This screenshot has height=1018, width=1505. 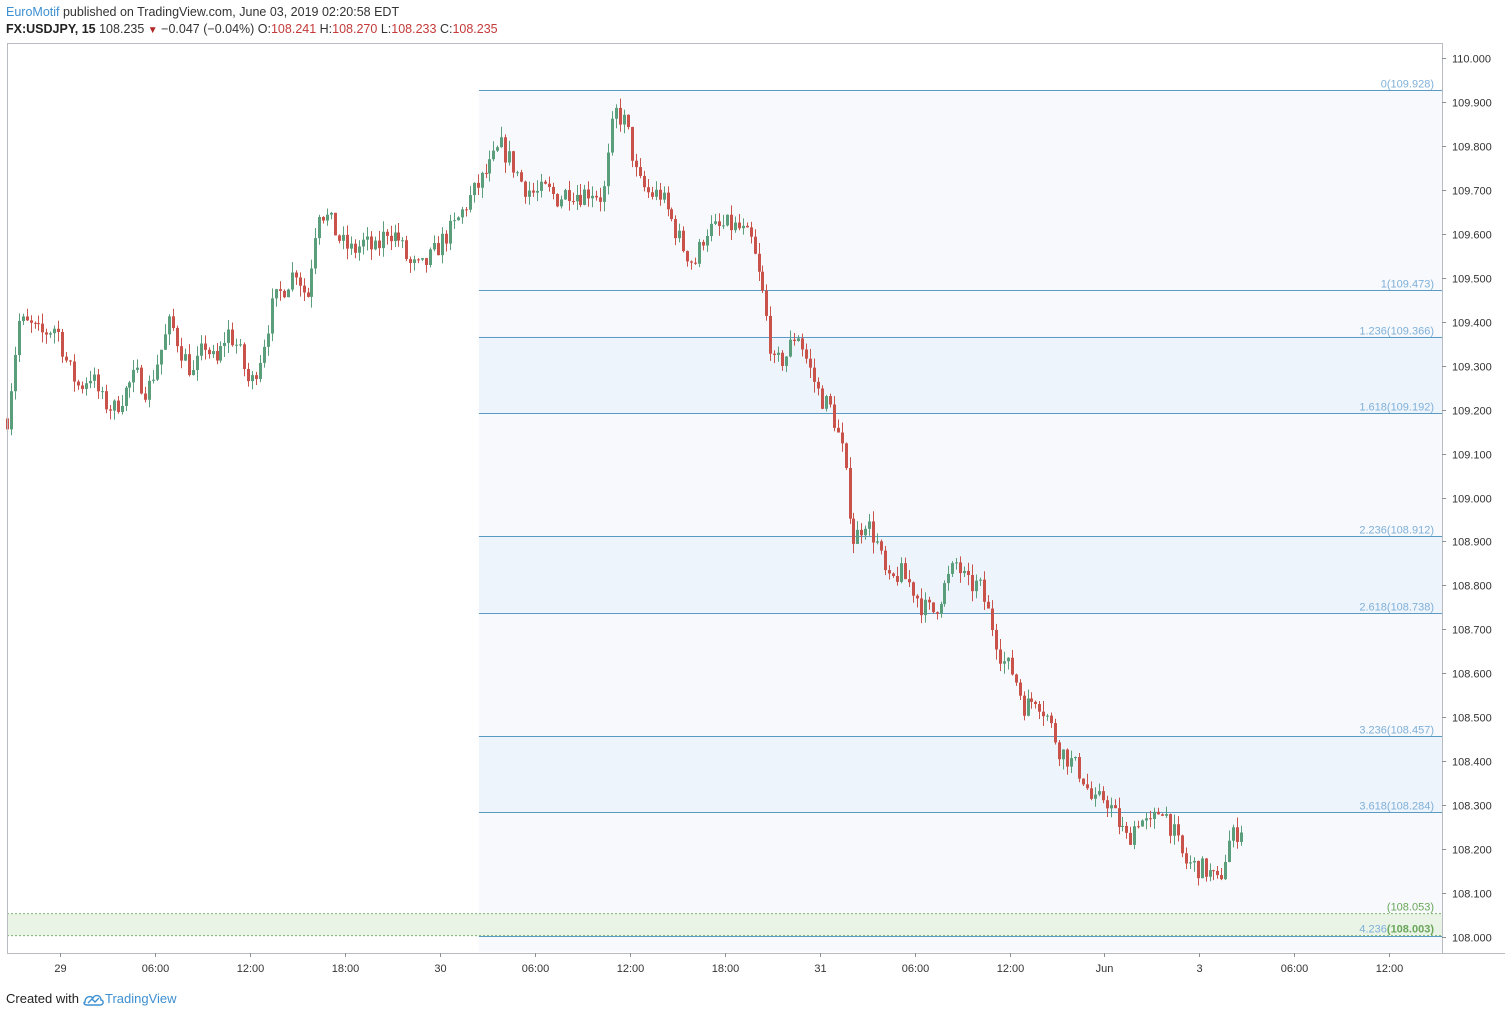 I want to click on y-tick-label: 108.200, so click(x=1472, y=851).